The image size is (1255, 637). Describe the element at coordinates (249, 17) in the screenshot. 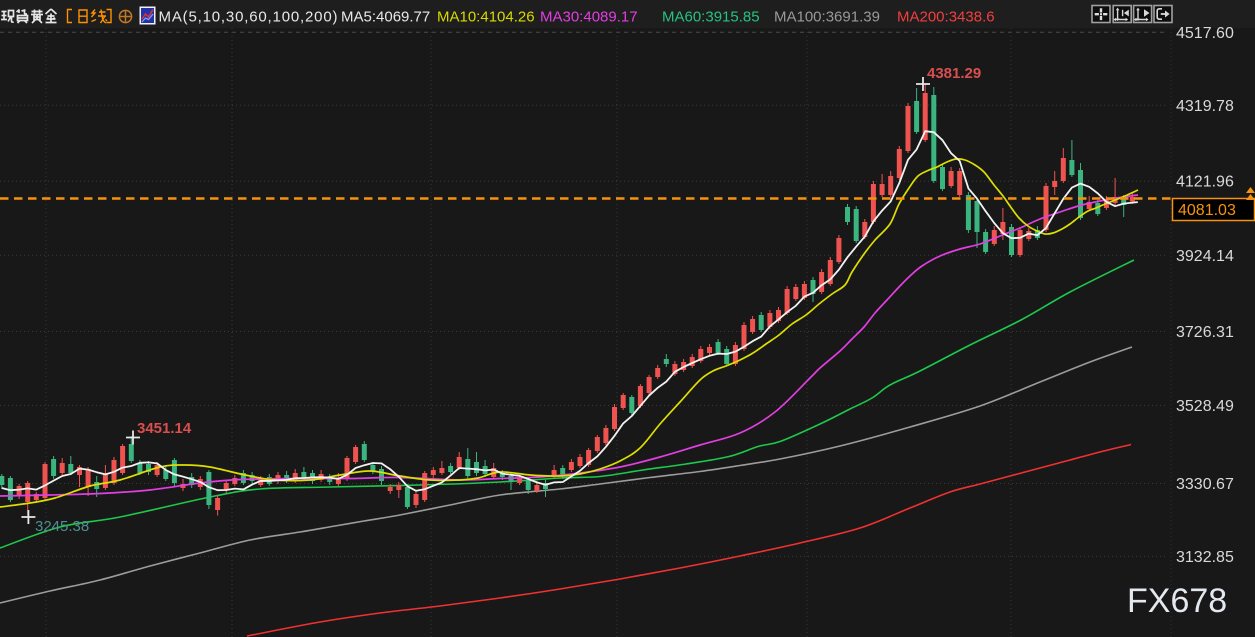

I see `svg-text: MA(5,10,30,60,100,200)` at that location.